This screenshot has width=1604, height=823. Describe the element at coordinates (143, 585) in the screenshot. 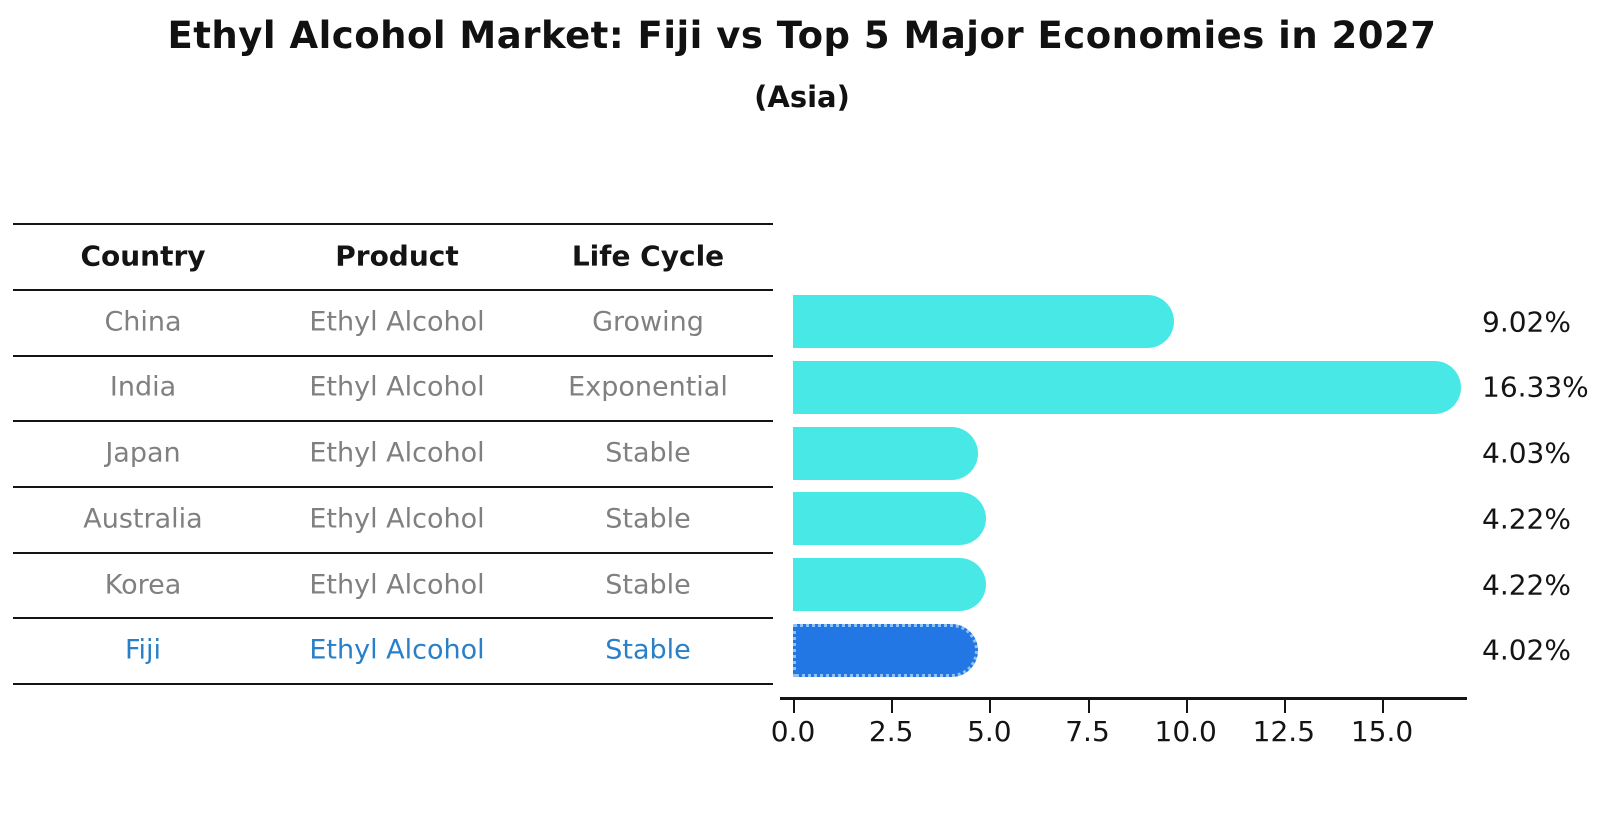

I see `table-cell-country: Korea` at that location.